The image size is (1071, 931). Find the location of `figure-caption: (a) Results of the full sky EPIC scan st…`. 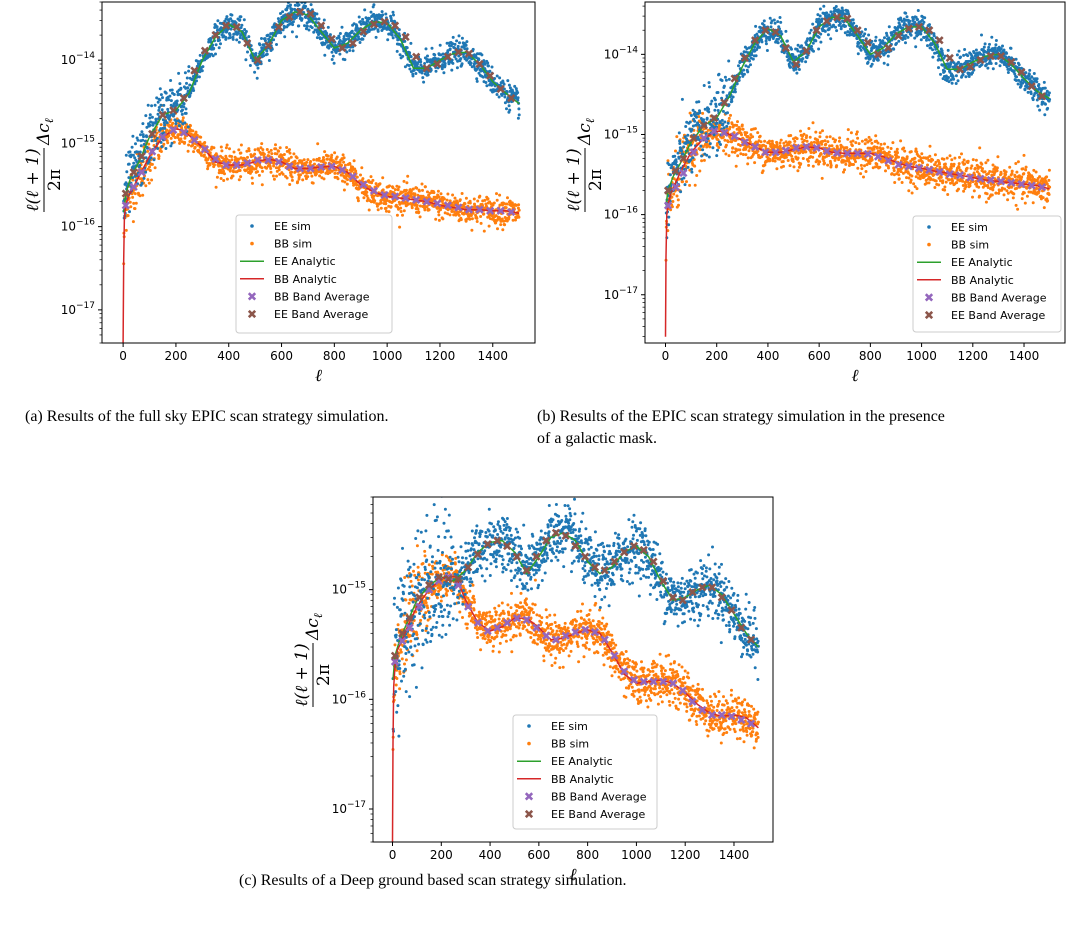

figure-caption: (a) Results of the full sky EPIC scan st… is located at coordinates (207, 416).